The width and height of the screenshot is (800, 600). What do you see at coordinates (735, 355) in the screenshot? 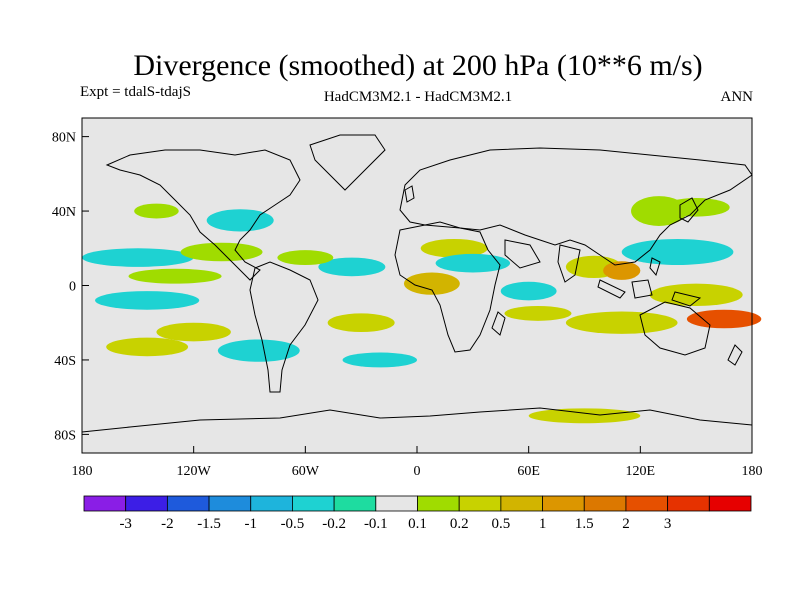
I see `coast-new-zealand` at bounding box center [735, 355].